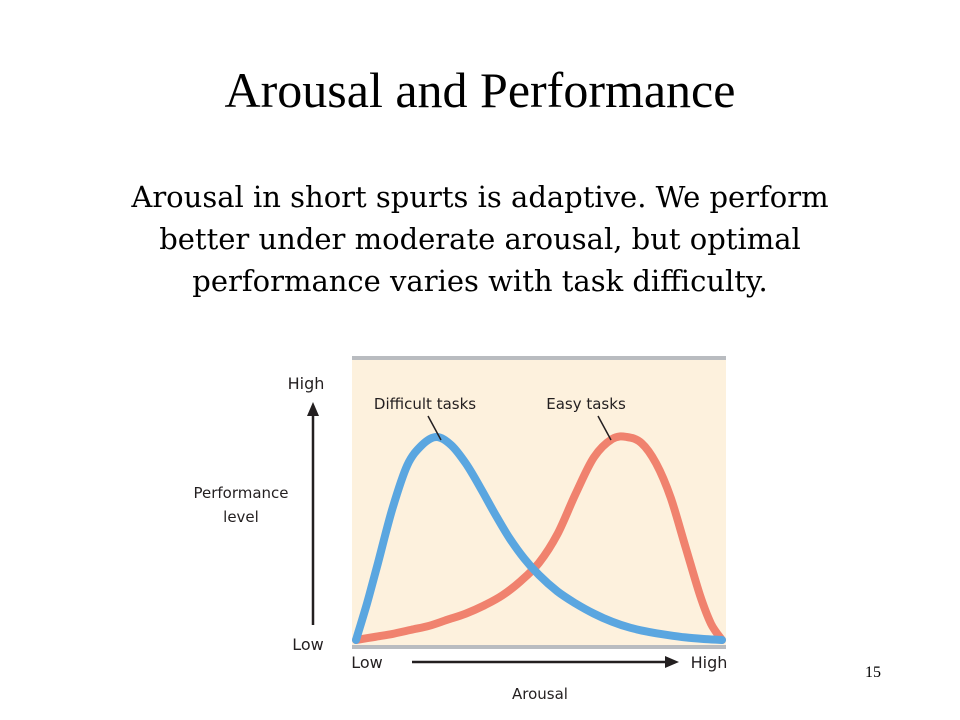  I want to click on series-line-easy-tasks, so click(539, 538).